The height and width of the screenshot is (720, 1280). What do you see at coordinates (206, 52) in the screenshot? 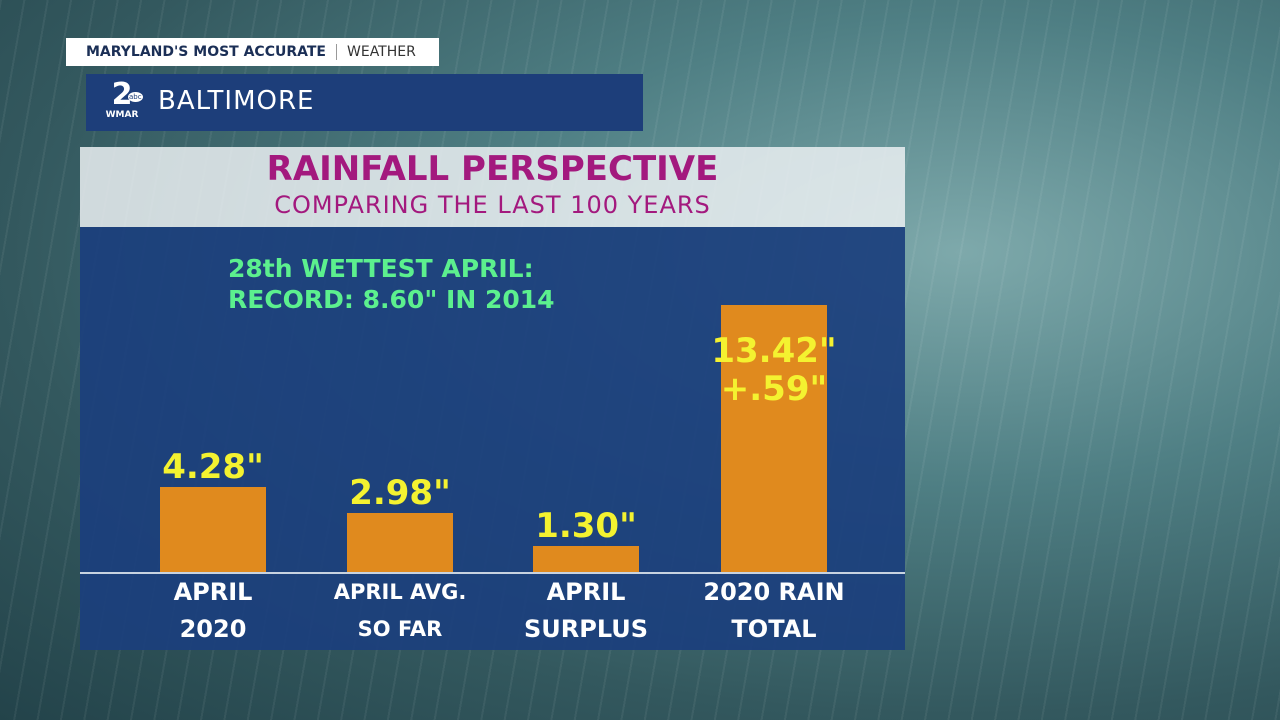
I see `tagline: MARYLAND'S MOST ACCURATE` at bounding box center [206, 52].